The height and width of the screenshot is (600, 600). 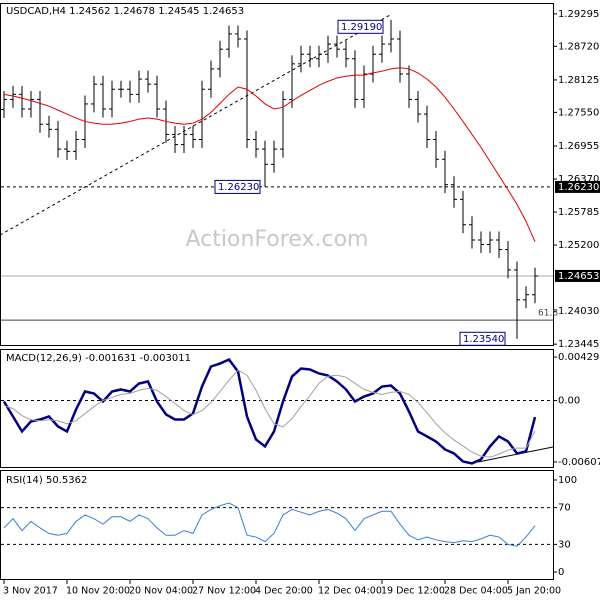 What do you see at coordinates (579, 357) in the screenshot?
I see `y-tick-label: 0.004297` at bounding box center [579, 357].